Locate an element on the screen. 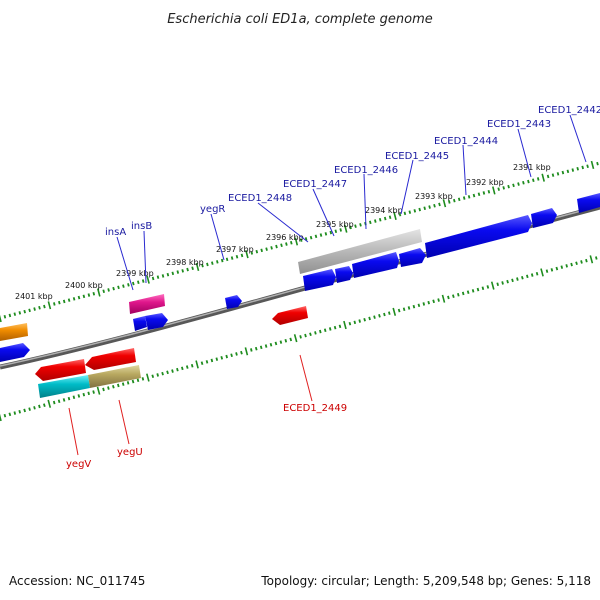 Image resolution: width=600 pixels, height=600 pixels. gene-label: yegV is located at coordinates (78, 464).